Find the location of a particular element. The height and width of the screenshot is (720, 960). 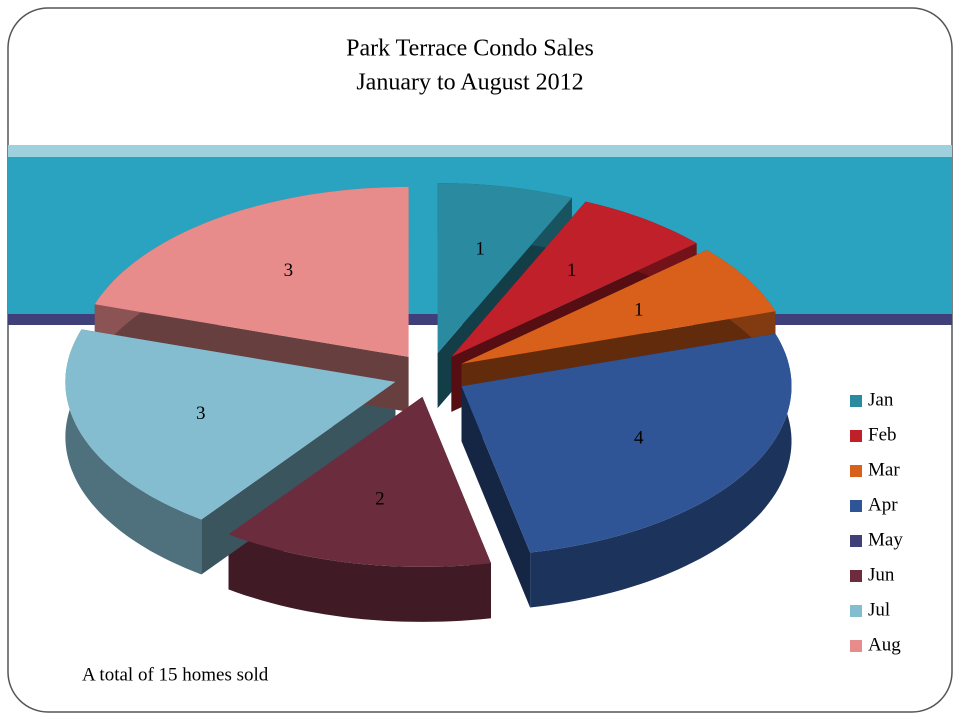

annotation: A total of 15 homes sold is located at coordinates (175, 674).